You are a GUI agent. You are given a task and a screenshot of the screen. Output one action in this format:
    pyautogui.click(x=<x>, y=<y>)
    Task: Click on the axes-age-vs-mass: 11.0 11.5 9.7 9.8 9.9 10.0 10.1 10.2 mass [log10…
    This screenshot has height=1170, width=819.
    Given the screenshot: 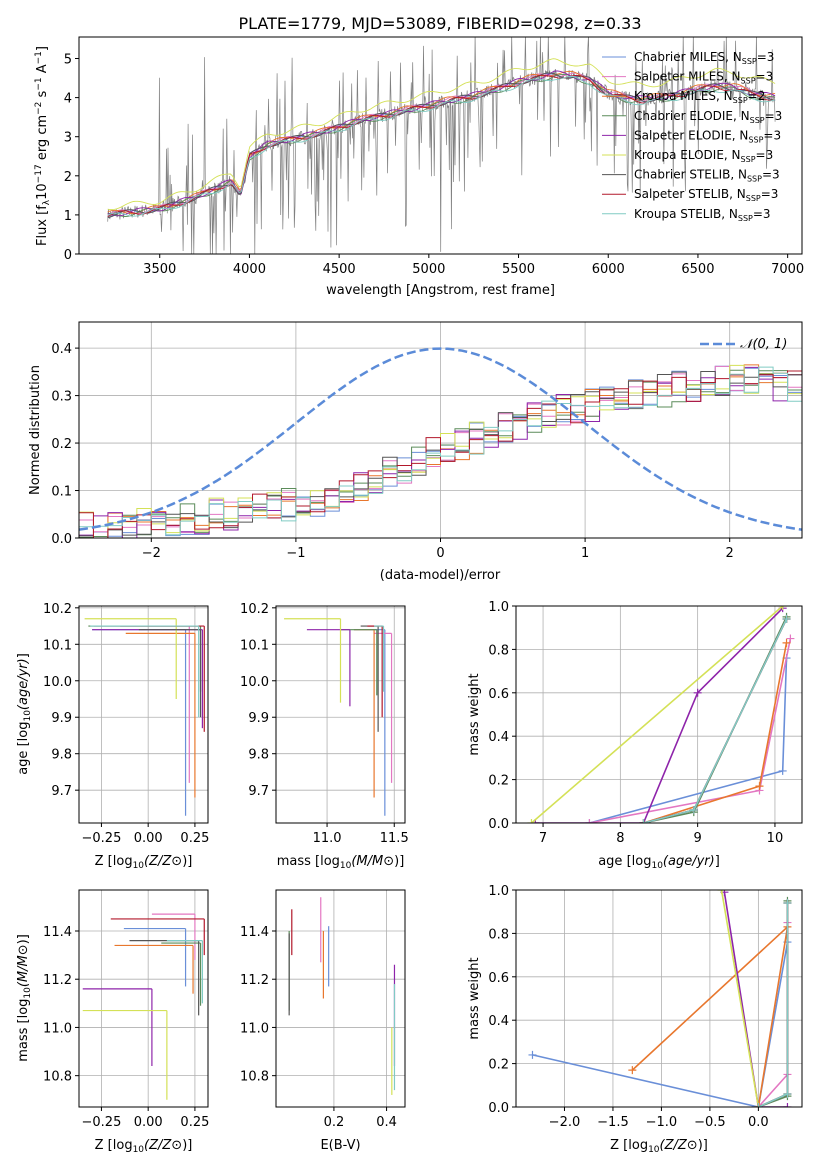 What is the action you would take?
    pyautogui.click(x=324, y=736)
    